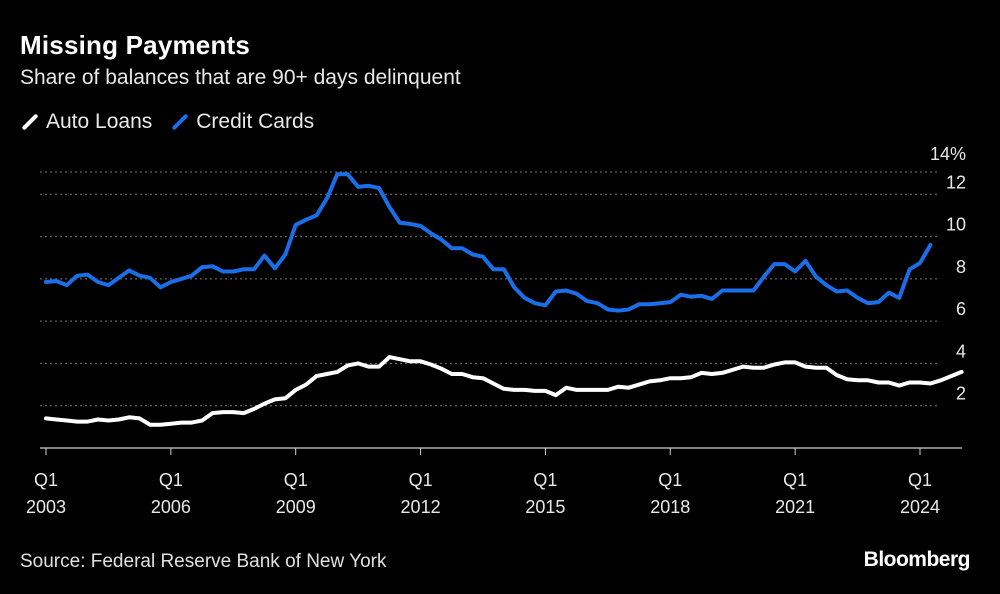 The width and height of the screenshot is (1000, 594). I want to click on x-tick-label-year: 2024, so click(920, 507).